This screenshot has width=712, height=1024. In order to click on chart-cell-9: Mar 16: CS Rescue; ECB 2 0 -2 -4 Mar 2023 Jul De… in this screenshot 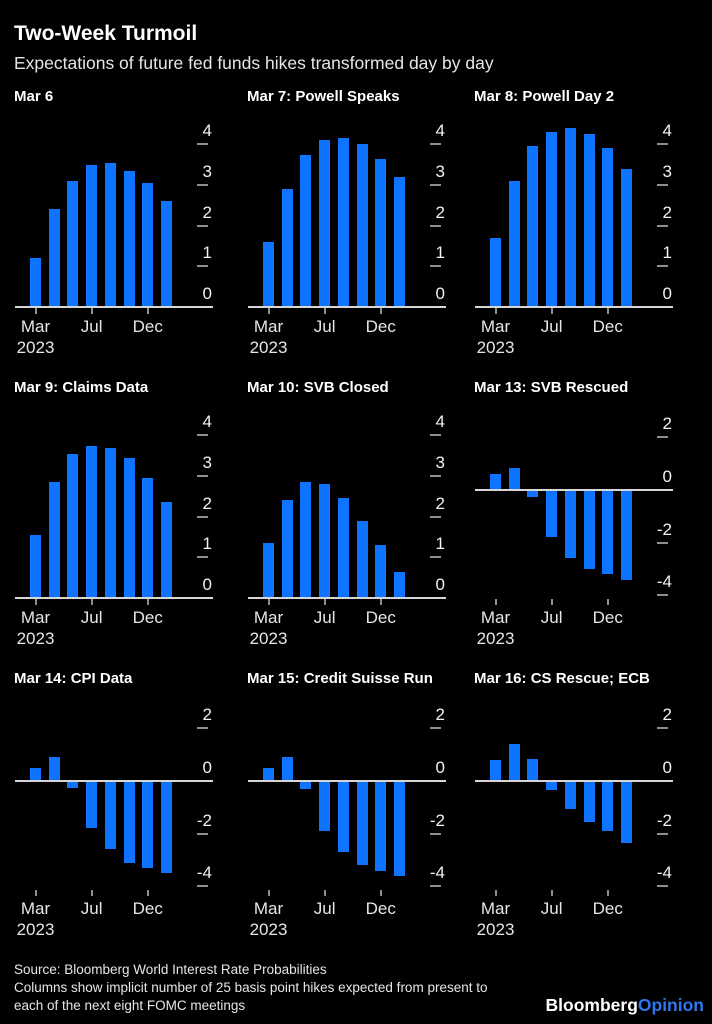, I will do `click(592, 812)`.